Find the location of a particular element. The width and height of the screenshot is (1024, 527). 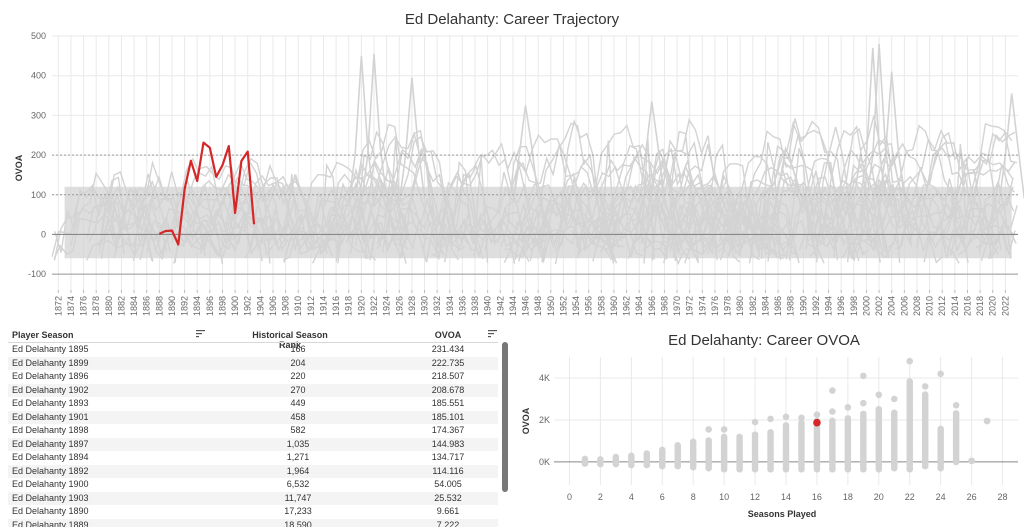

x-tick-label: 1874 is located at coordinates (71, 306).